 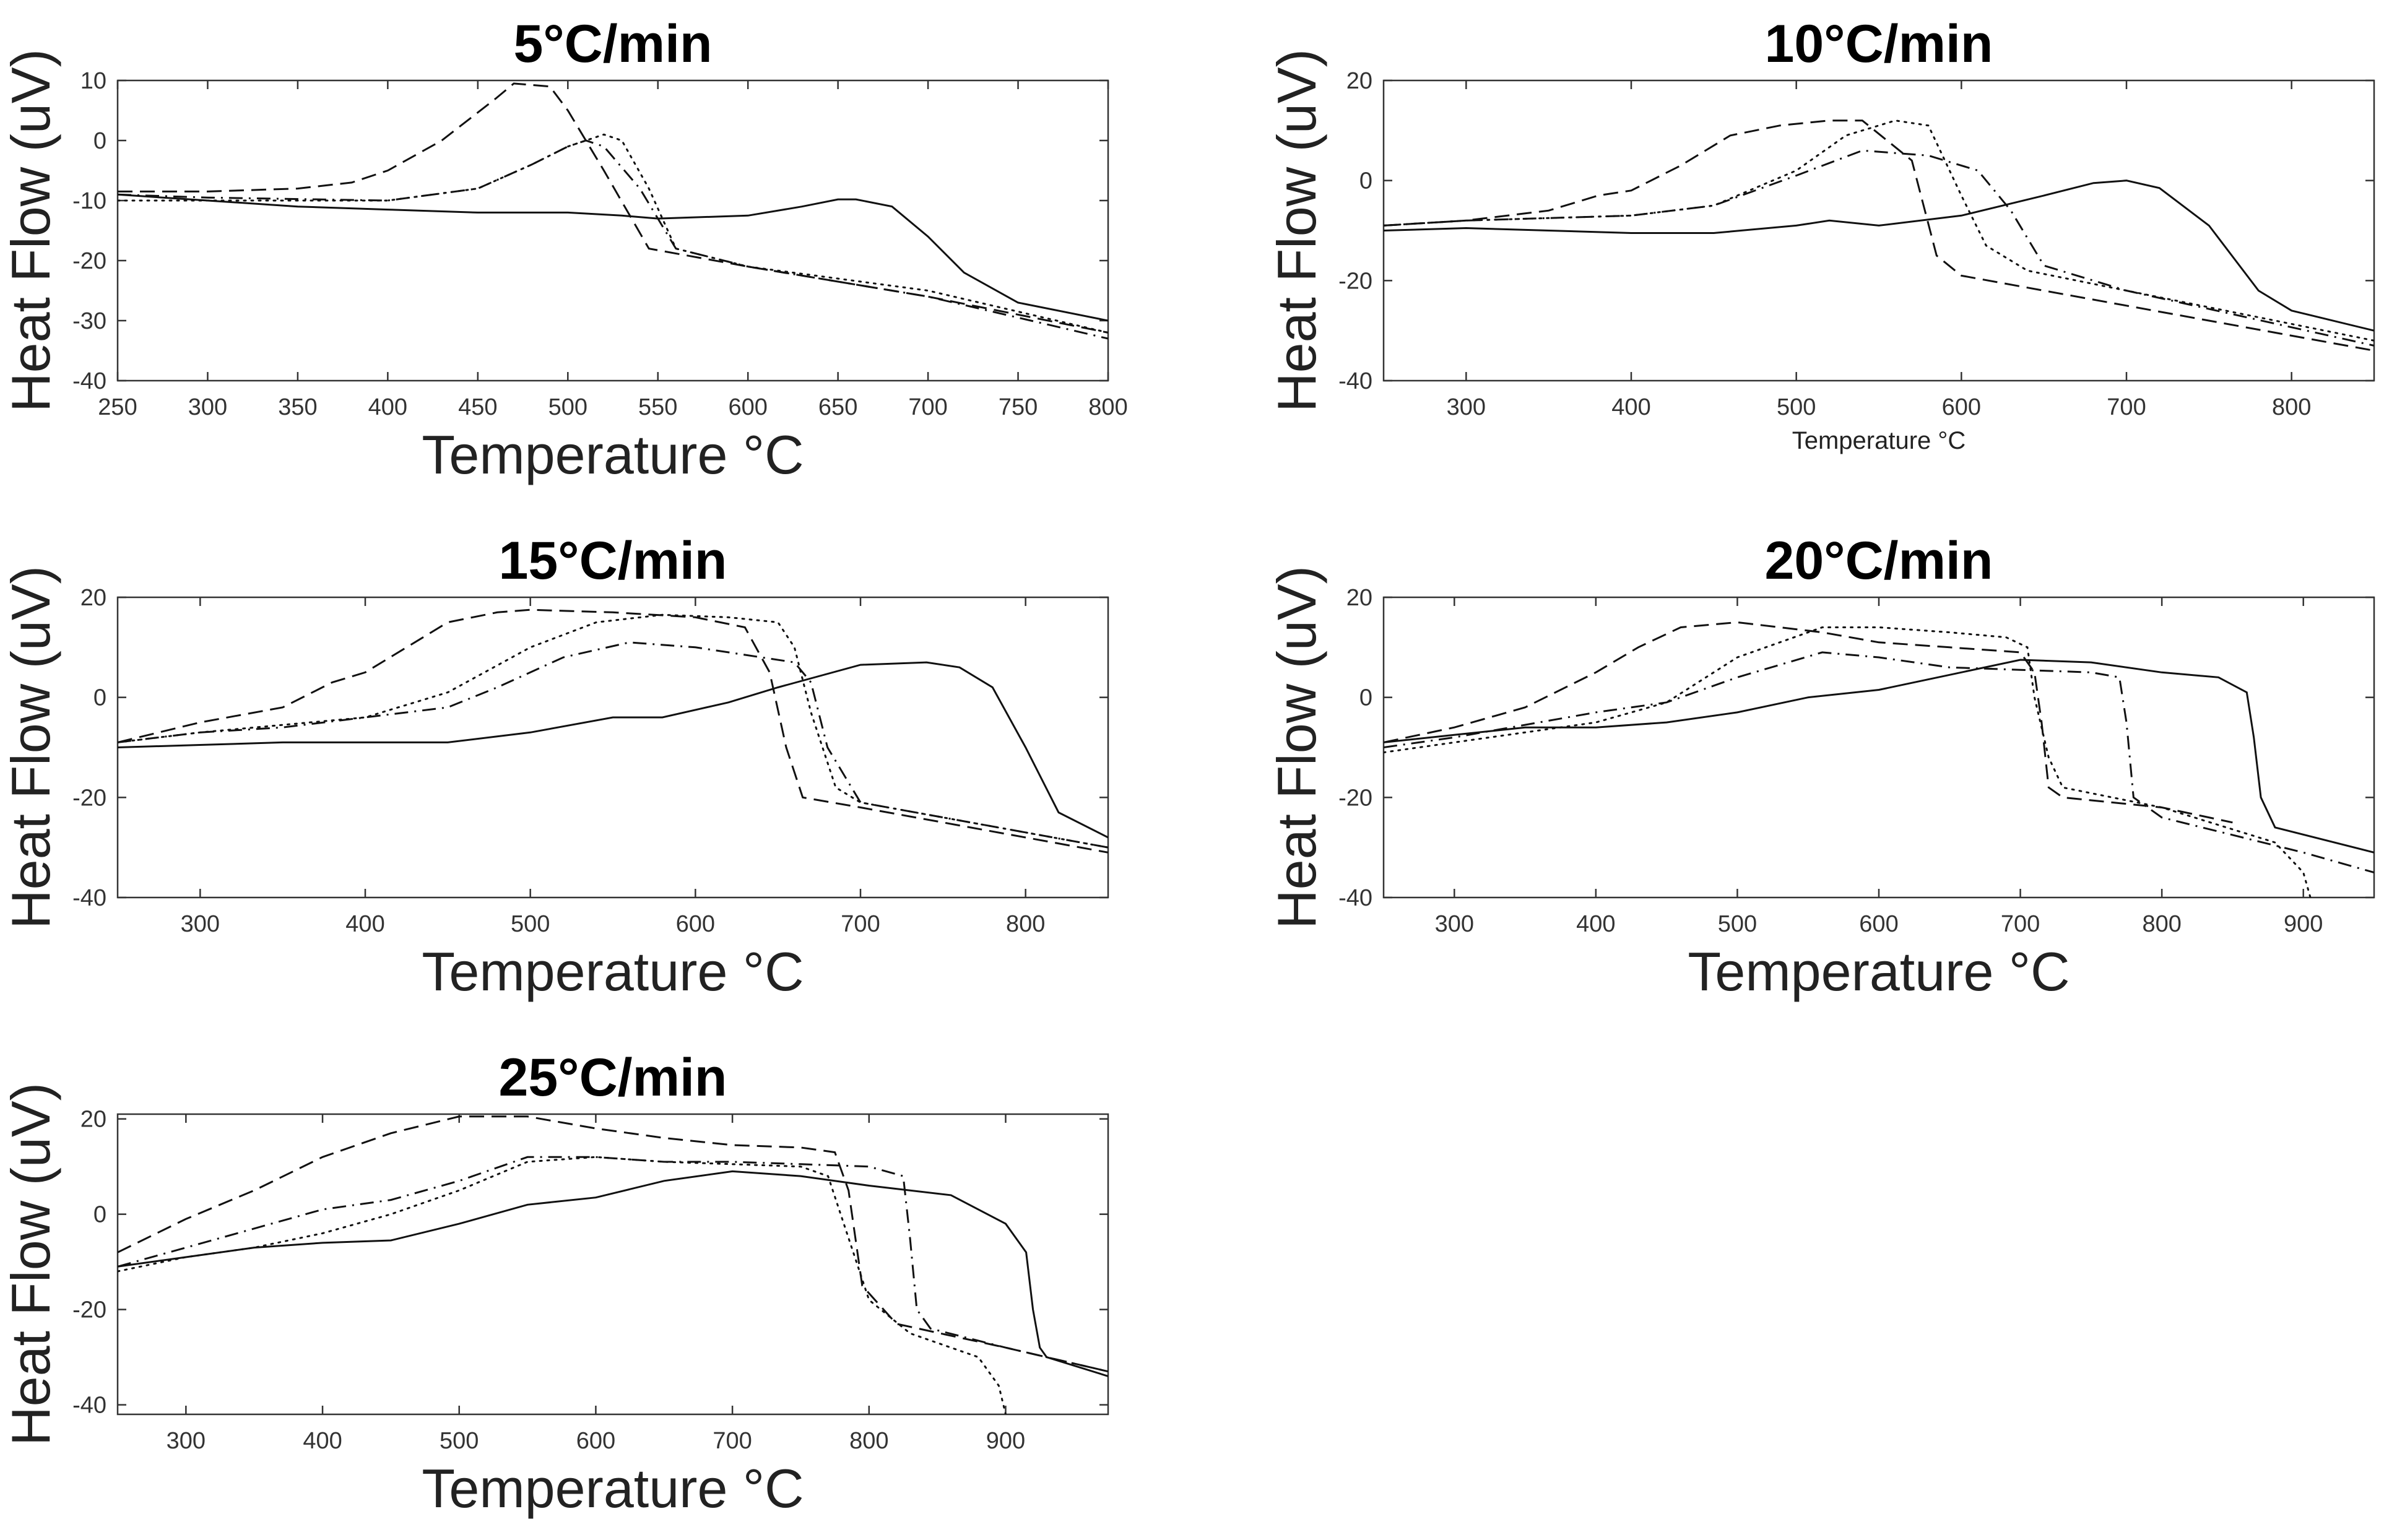 I want to click on chart-title: 10°C/min, so click(x=1879, y=44).